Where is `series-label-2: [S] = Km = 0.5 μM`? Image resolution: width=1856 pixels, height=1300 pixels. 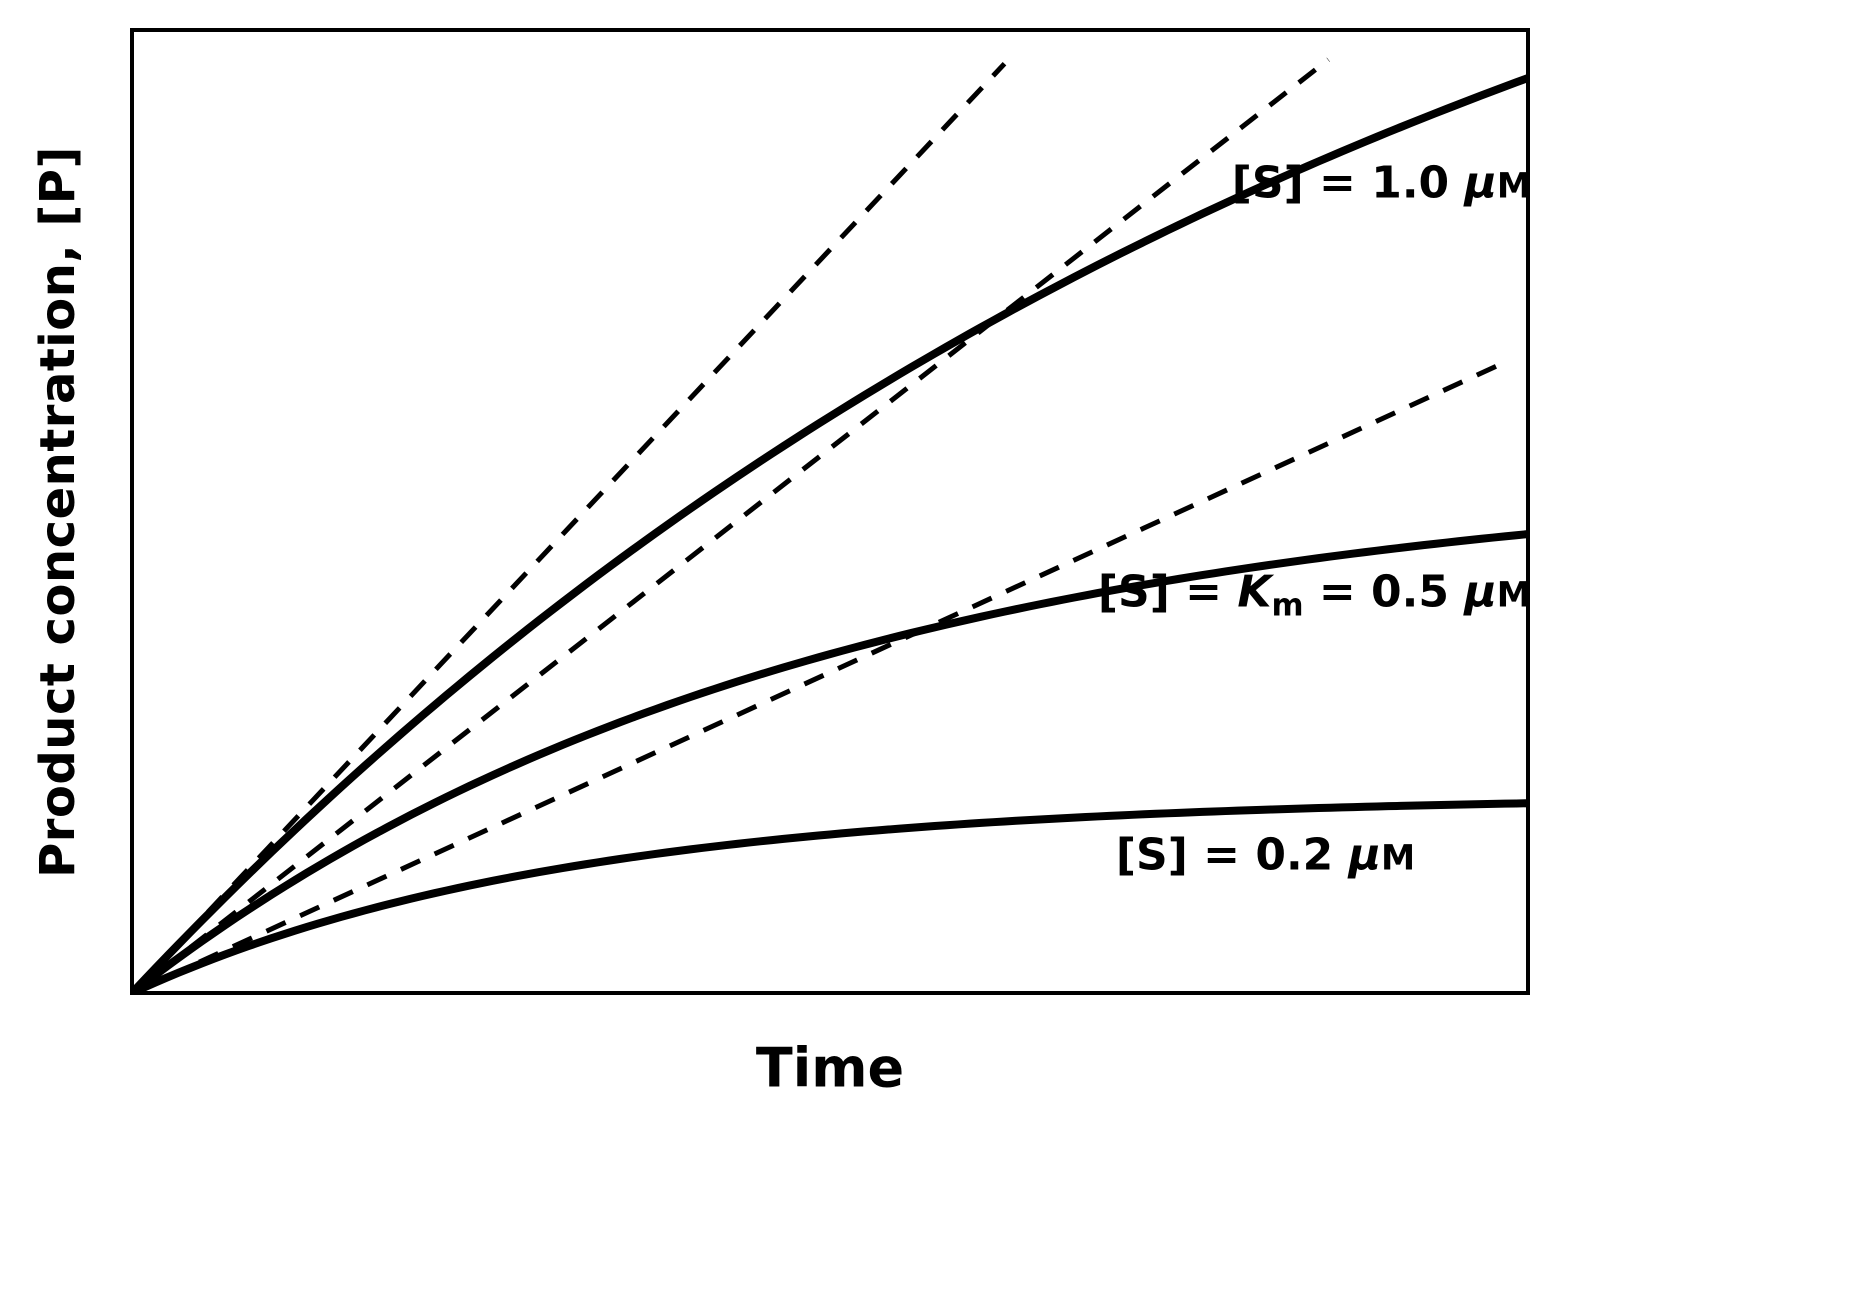 series-label-2: [S] = Km = 0.5 μM is located at coordinates (1314, 595).